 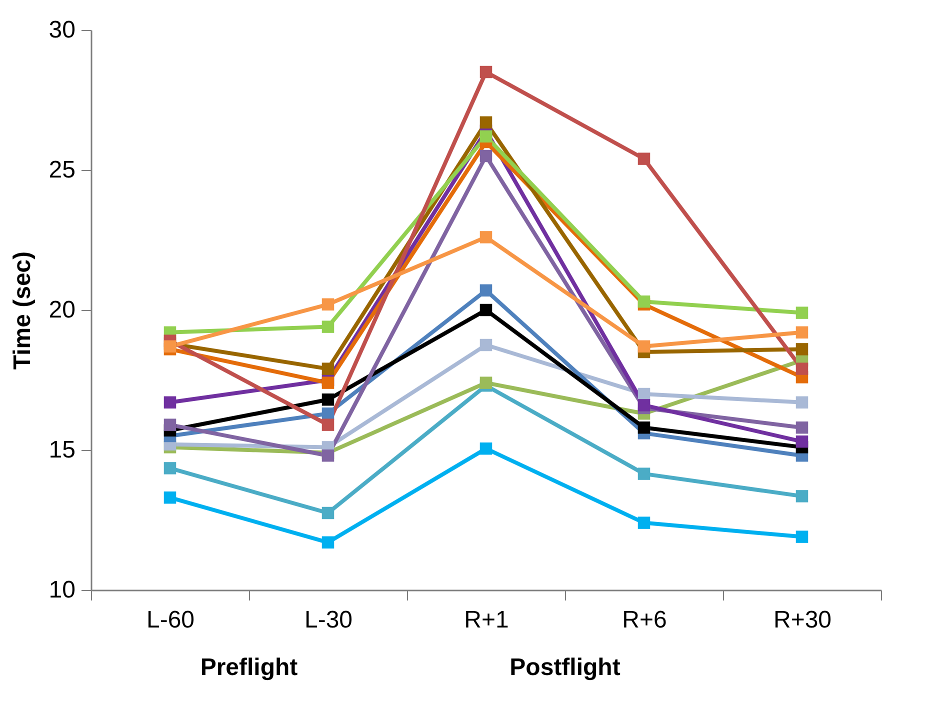 What do you see at coordinates (486, 620) in the screenshot?
I see `x-tick-label: R+1` at bounding box center [486, 620].